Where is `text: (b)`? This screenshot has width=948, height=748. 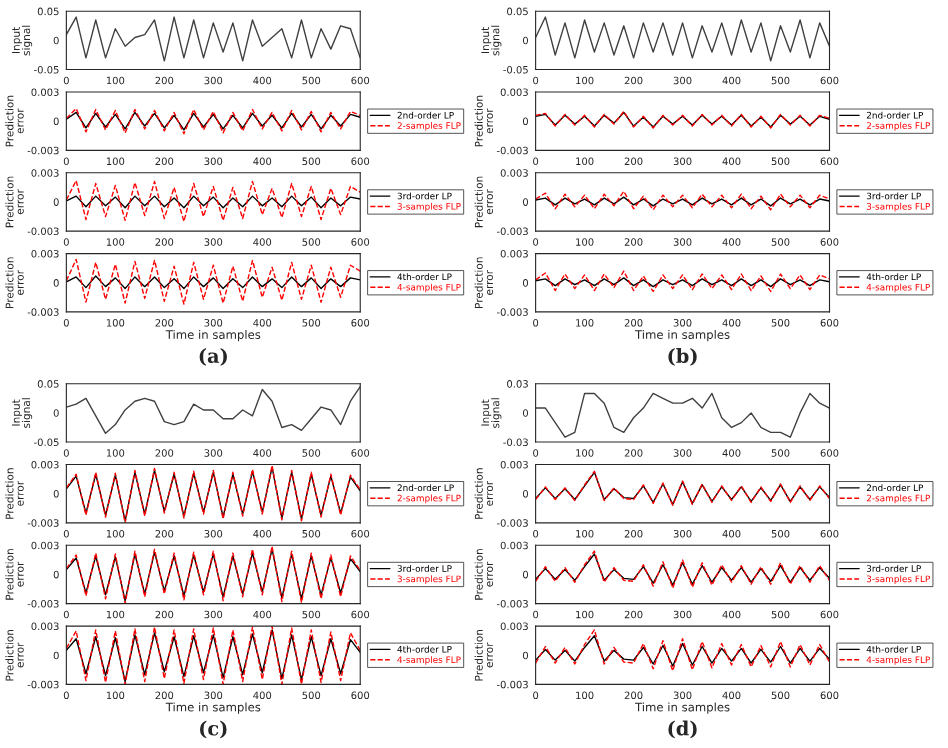
text: (b) is located at coordinates (682, 357).